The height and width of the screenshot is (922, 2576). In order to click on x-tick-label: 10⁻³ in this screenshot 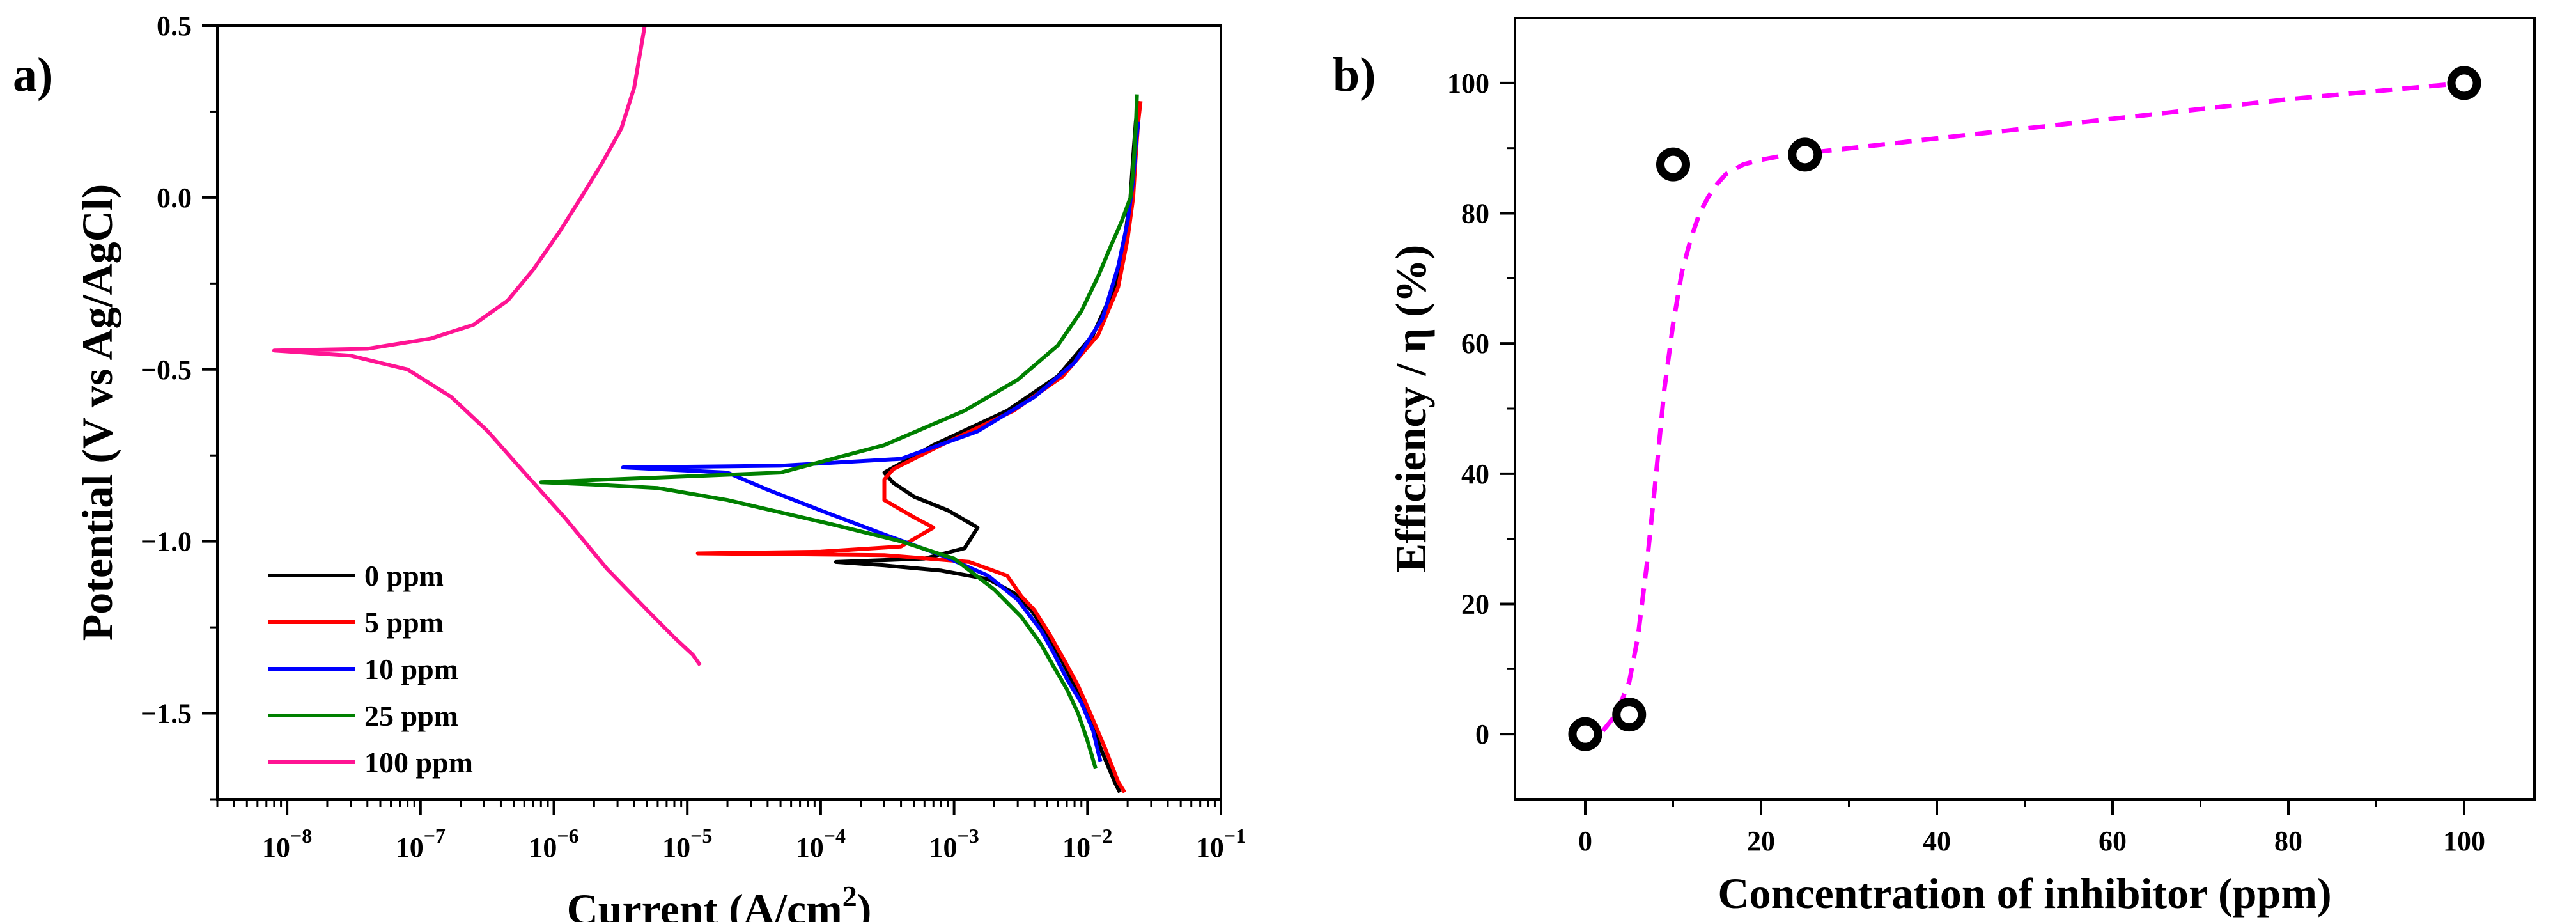, I will do `click(954, 843)`.